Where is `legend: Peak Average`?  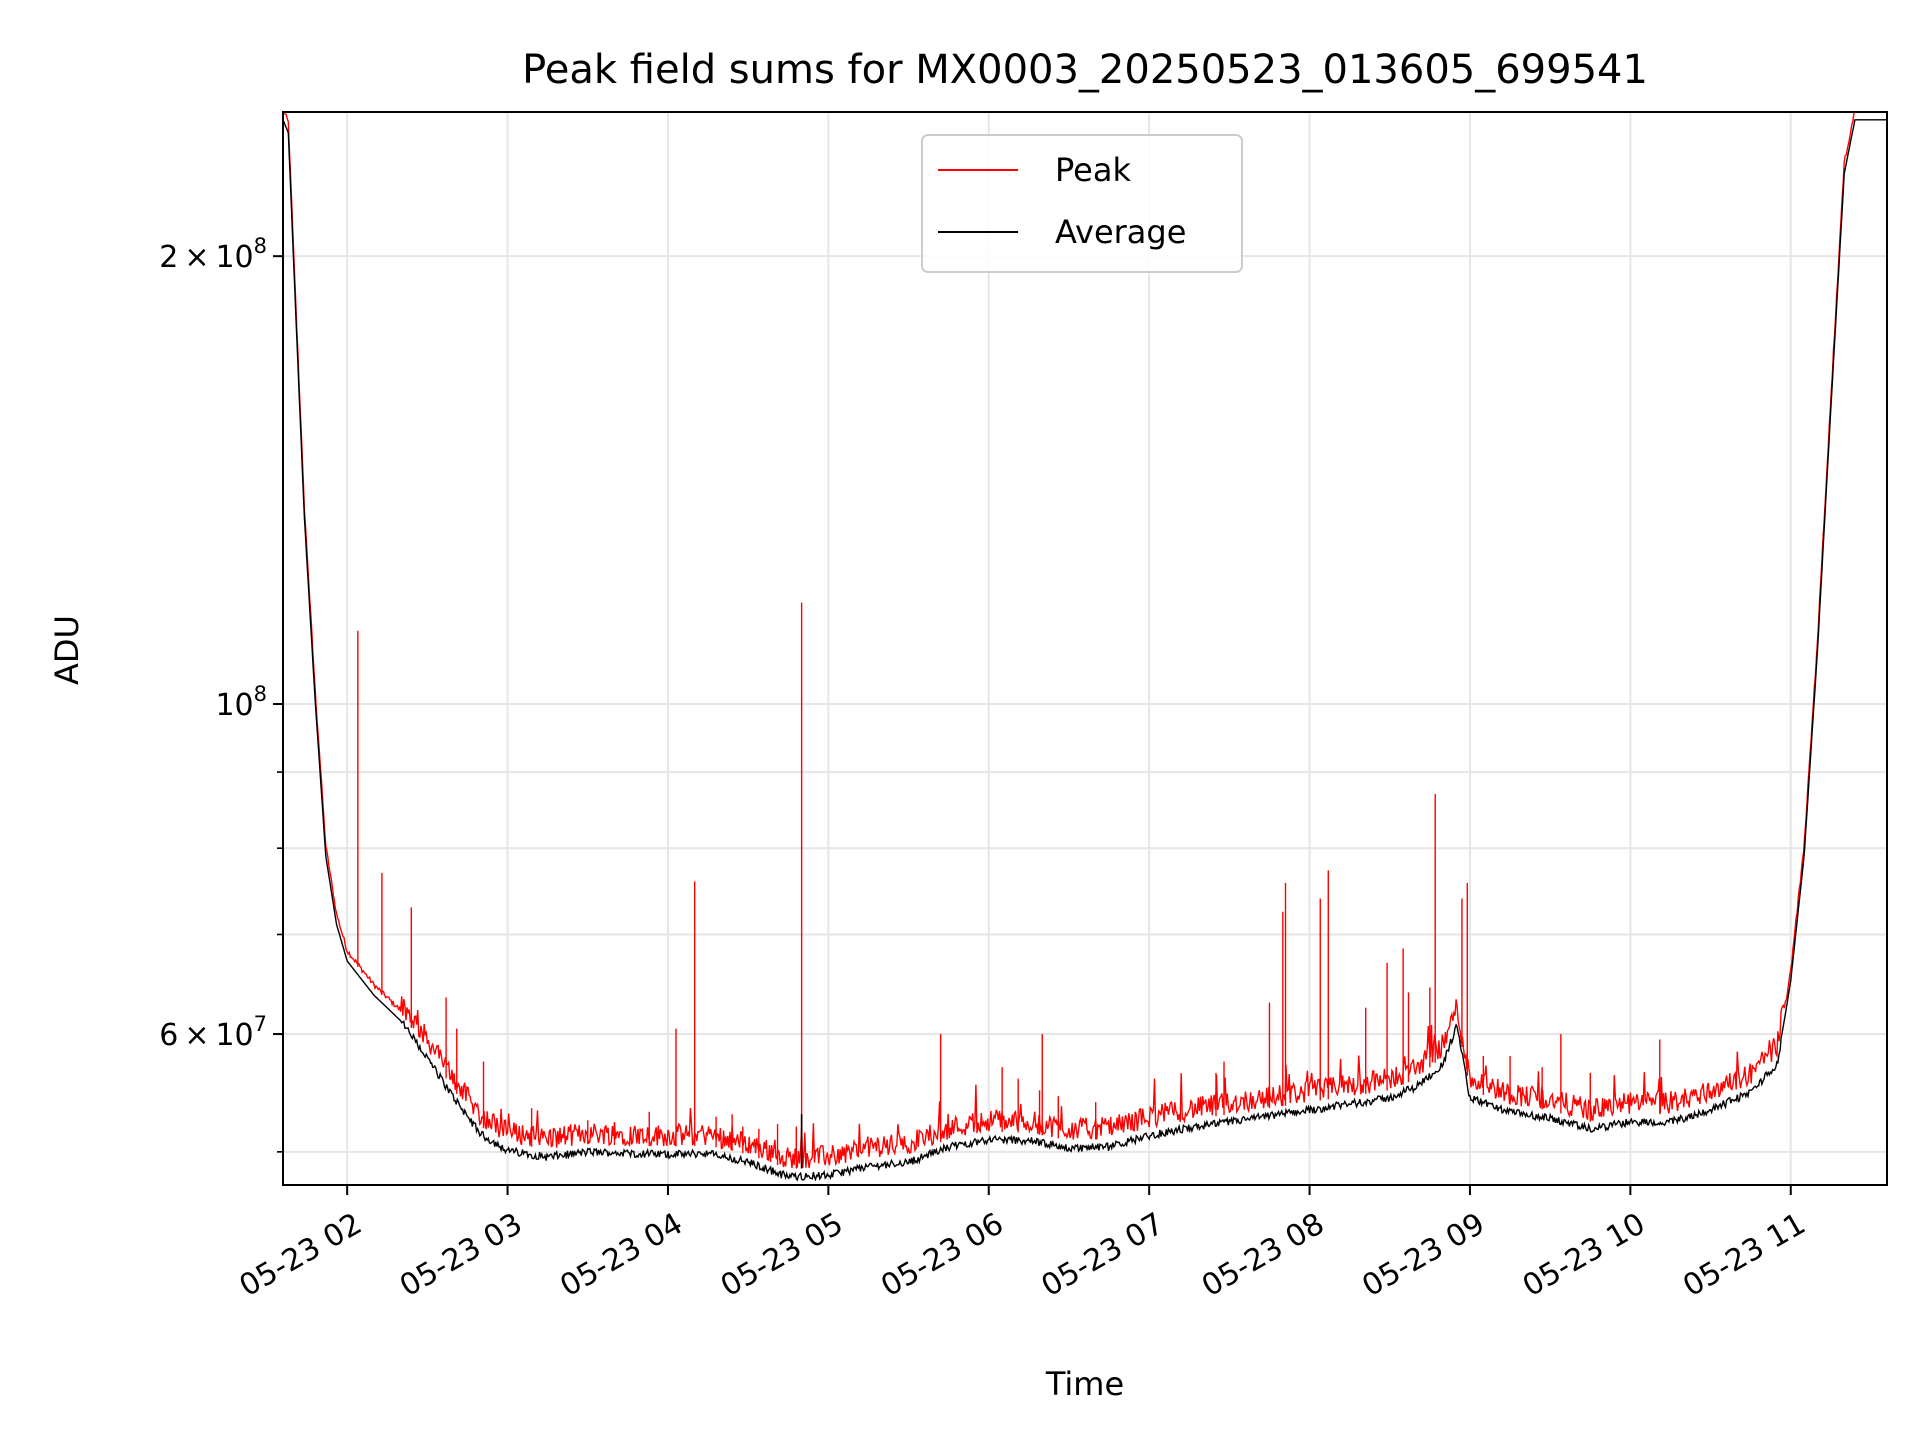
legend: Peak Average is located at coordinates (1082, 203).